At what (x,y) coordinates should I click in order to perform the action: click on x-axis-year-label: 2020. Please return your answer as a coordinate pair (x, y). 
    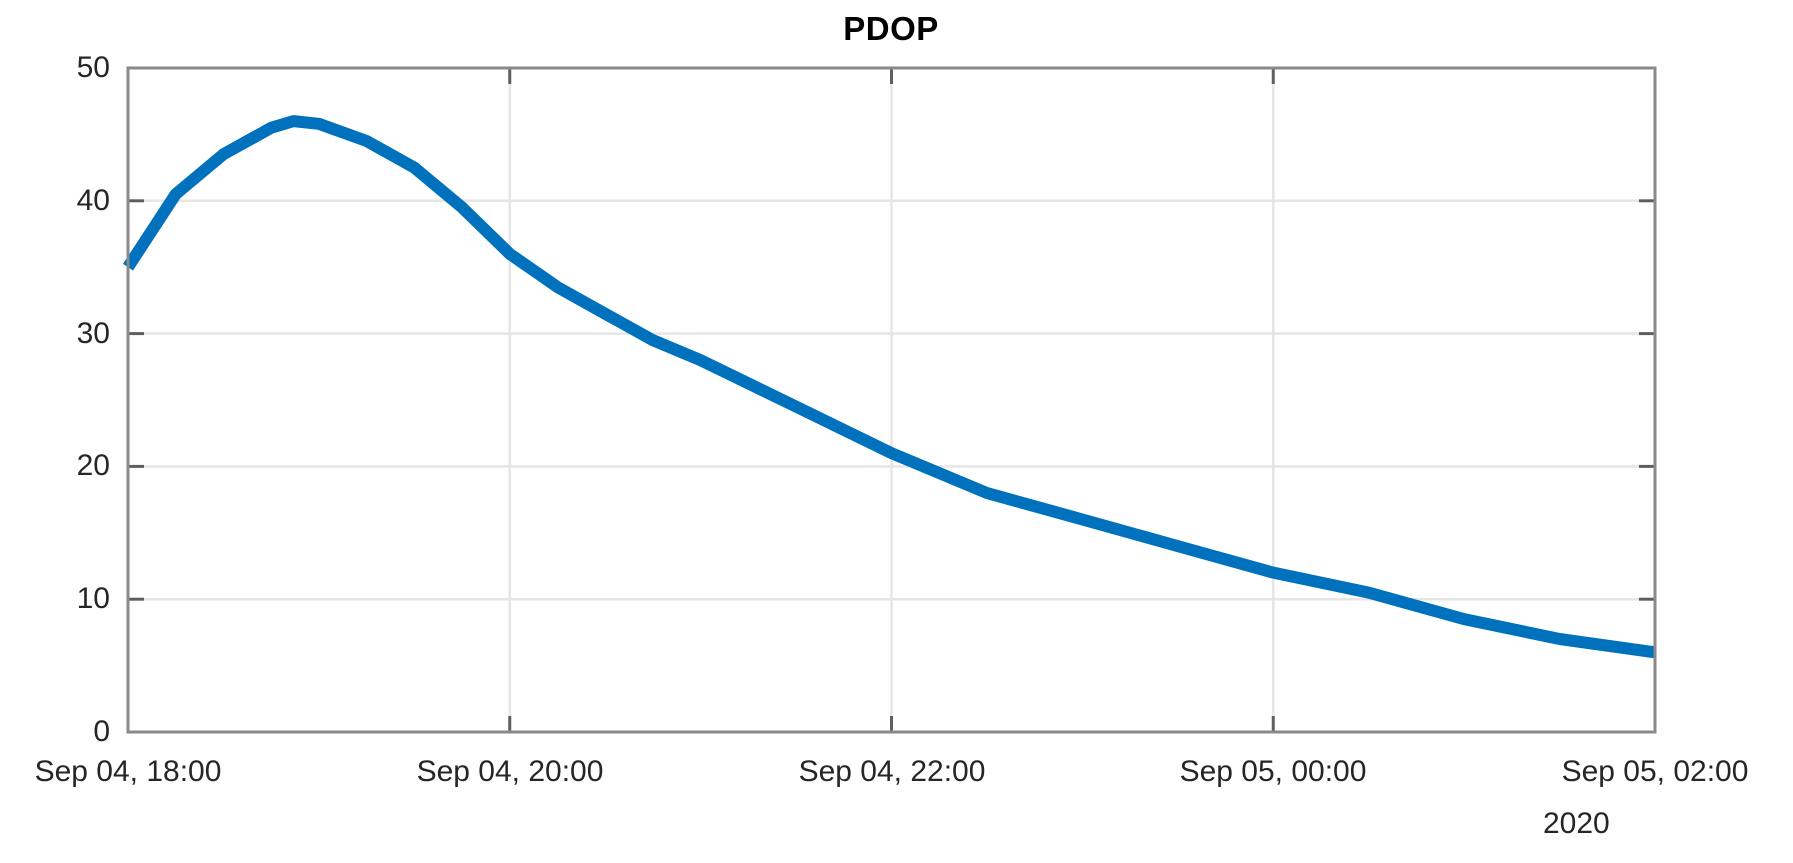
    Looking at the image, I should click on (1576, 823).